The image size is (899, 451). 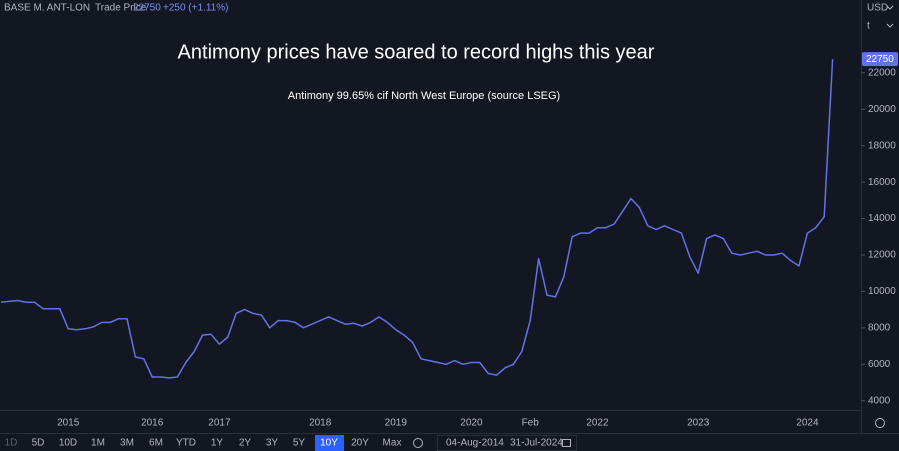 I want to click on x-tick-label: 2020, so click(x=471, y=423).